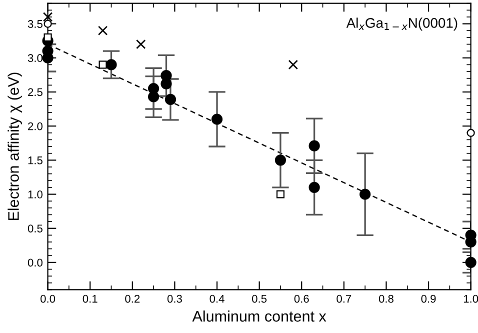 Image resolution: width=478 pixels, height=333 pixels. I want to click on y-axis-title: Electron affinity χ (eV), so click(15, 146).